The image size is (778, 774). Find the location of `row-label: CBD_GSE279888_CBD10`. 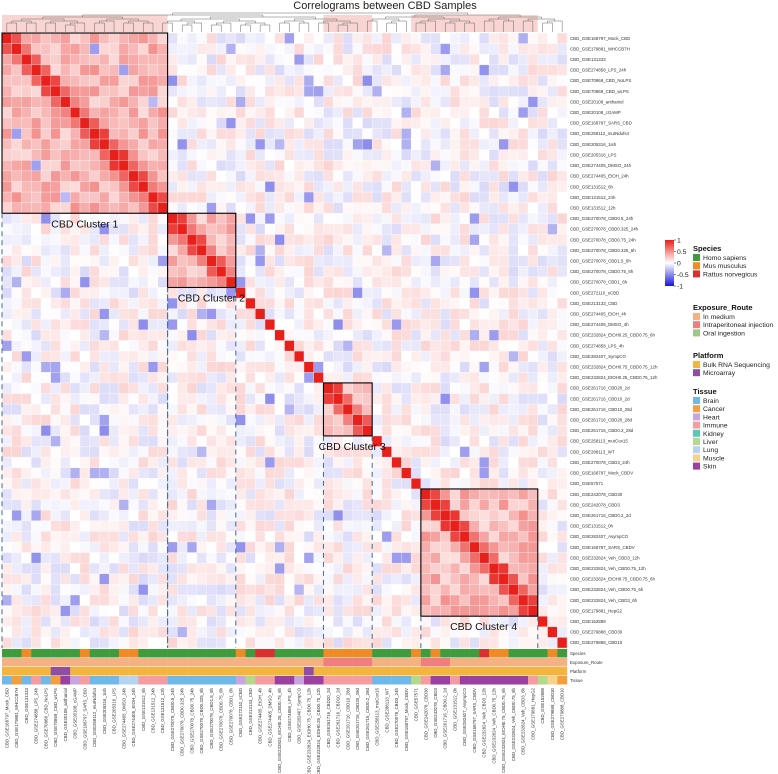

row-label: CBD_GSE279888_CBD10 is located at coordinates (596, 642).